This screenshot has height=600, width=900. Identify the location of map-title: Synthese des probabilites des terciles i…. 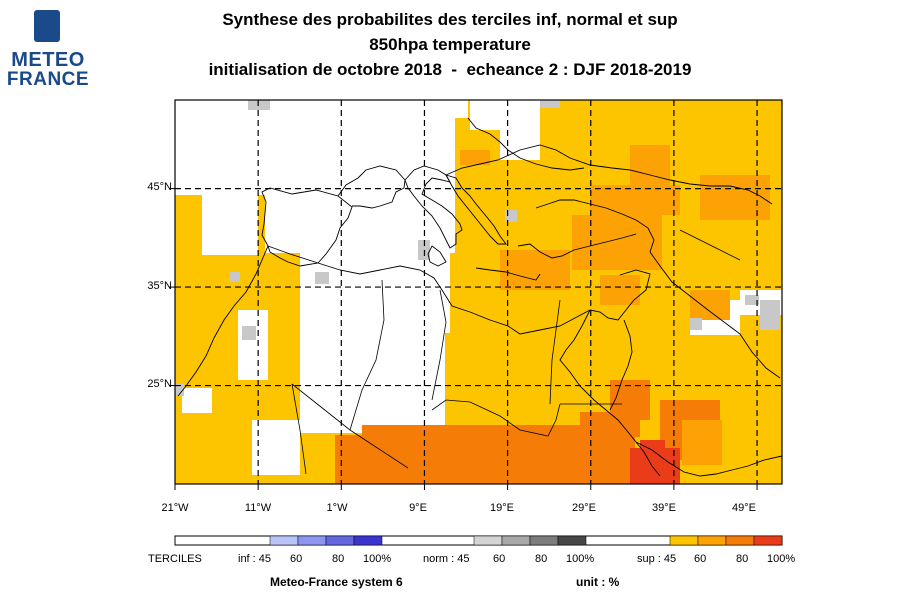
(450, 19).